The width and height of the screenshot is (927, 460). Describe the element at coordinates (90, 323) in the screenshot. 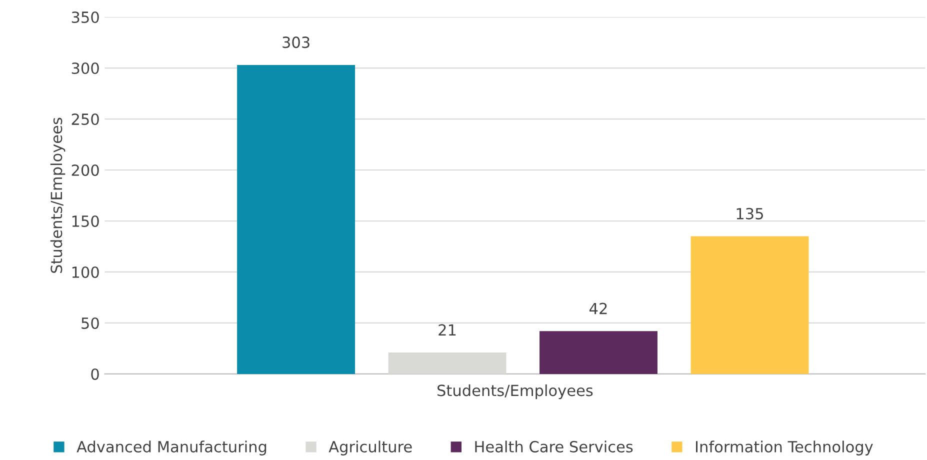

I see `y-tick-label: 50` at that location.